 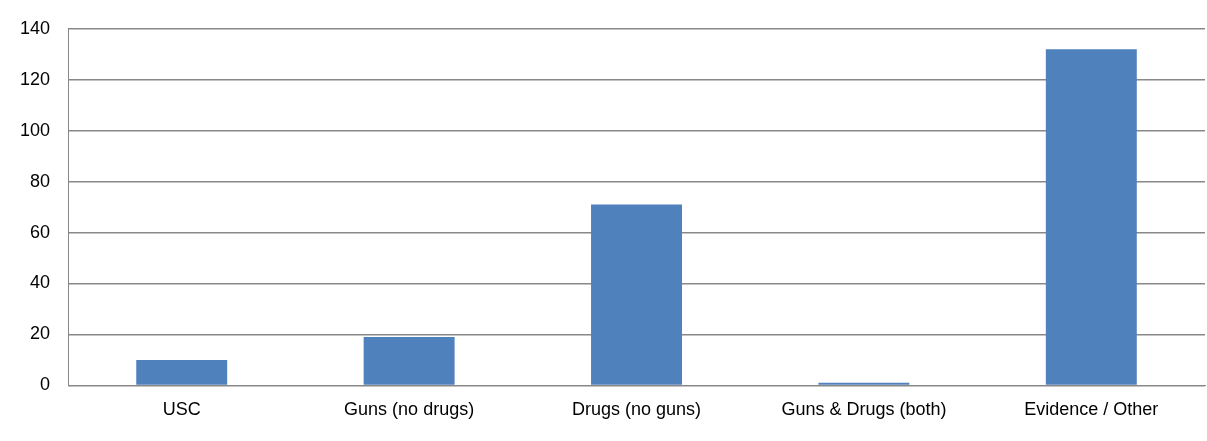 What do you see at coordinates (35, 27) in the screenshot?
I see `y-tick-label: 140` at bounding box center [35, 27].